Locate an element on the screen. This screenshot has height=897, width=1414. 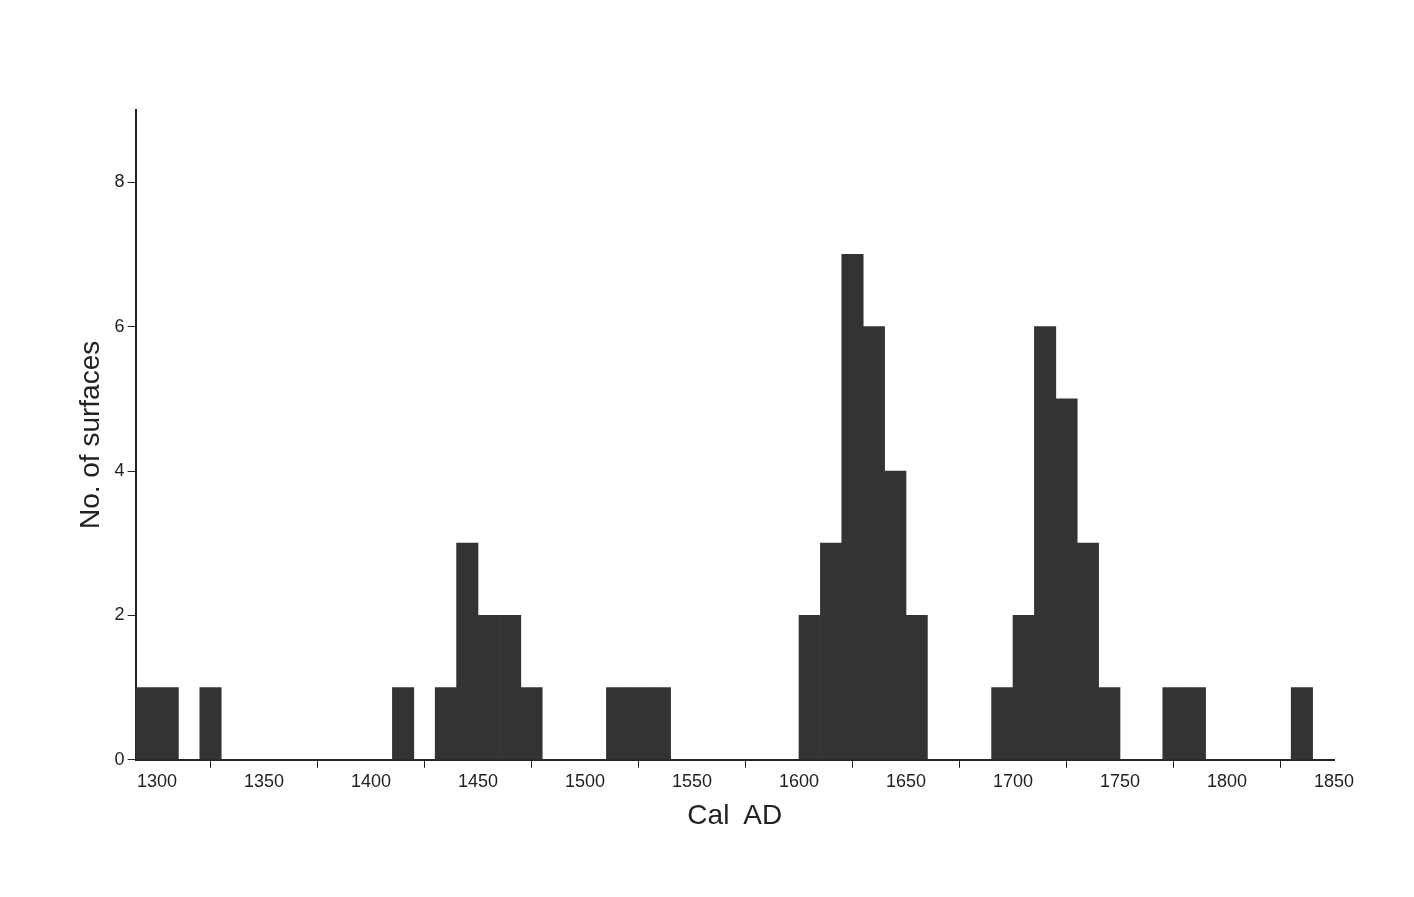
x-tick-label: 1550 is located at coordinates (692, 780).